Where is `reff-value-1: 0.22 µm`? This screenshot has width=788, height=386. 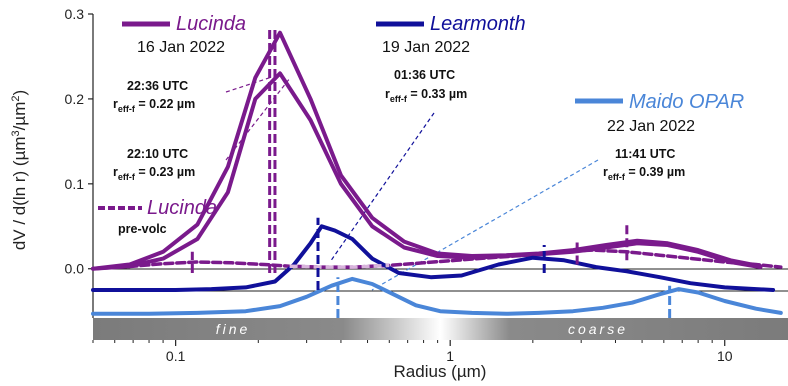
reff-value-1: 0.22 µm is located at coordinates (172, 104).